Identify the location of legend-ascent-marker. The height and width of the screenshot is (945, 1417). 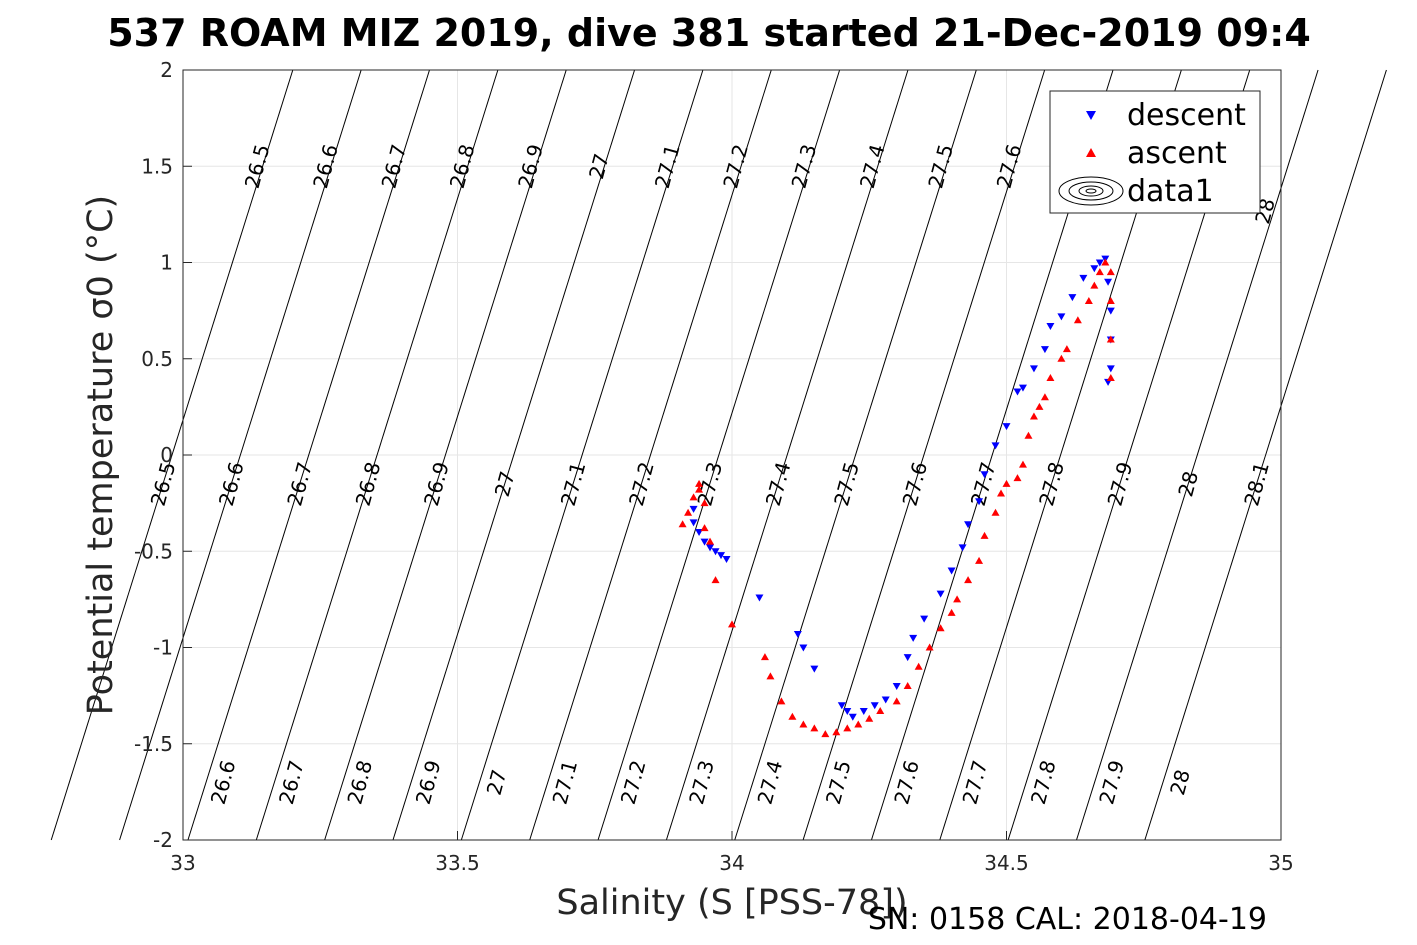
(1091, 152).